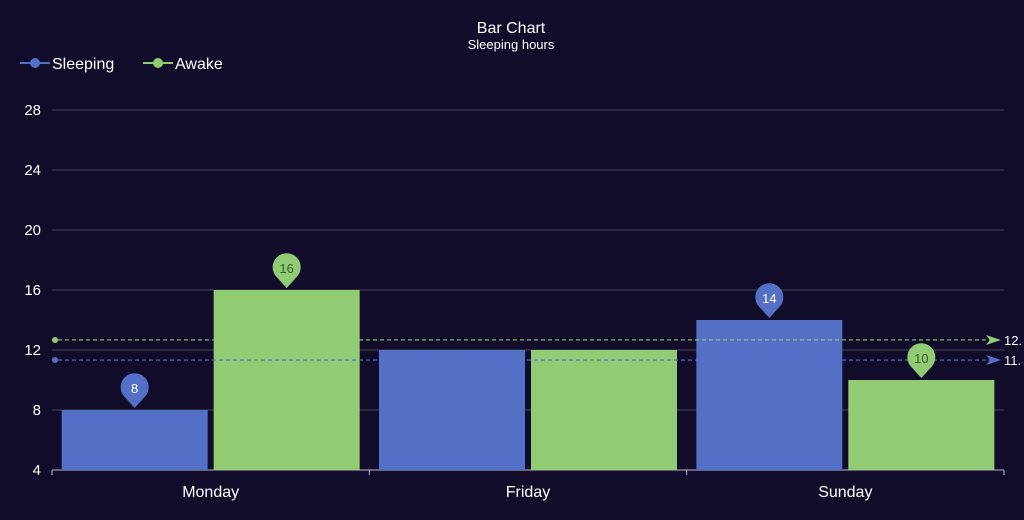  I want to click on x-tick-label: Sunday, so click(845, 492).